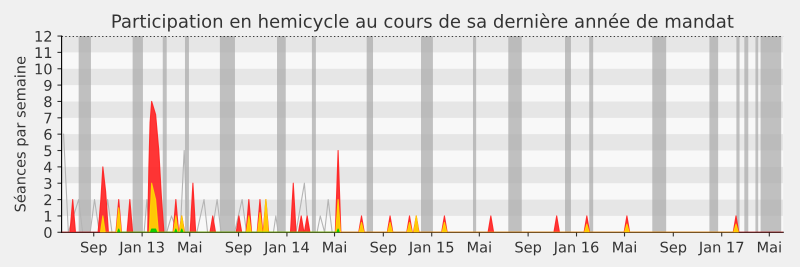 This screenshot has height=267, width=800. I want to click on y-tick-label: 7, so click(48, 118).